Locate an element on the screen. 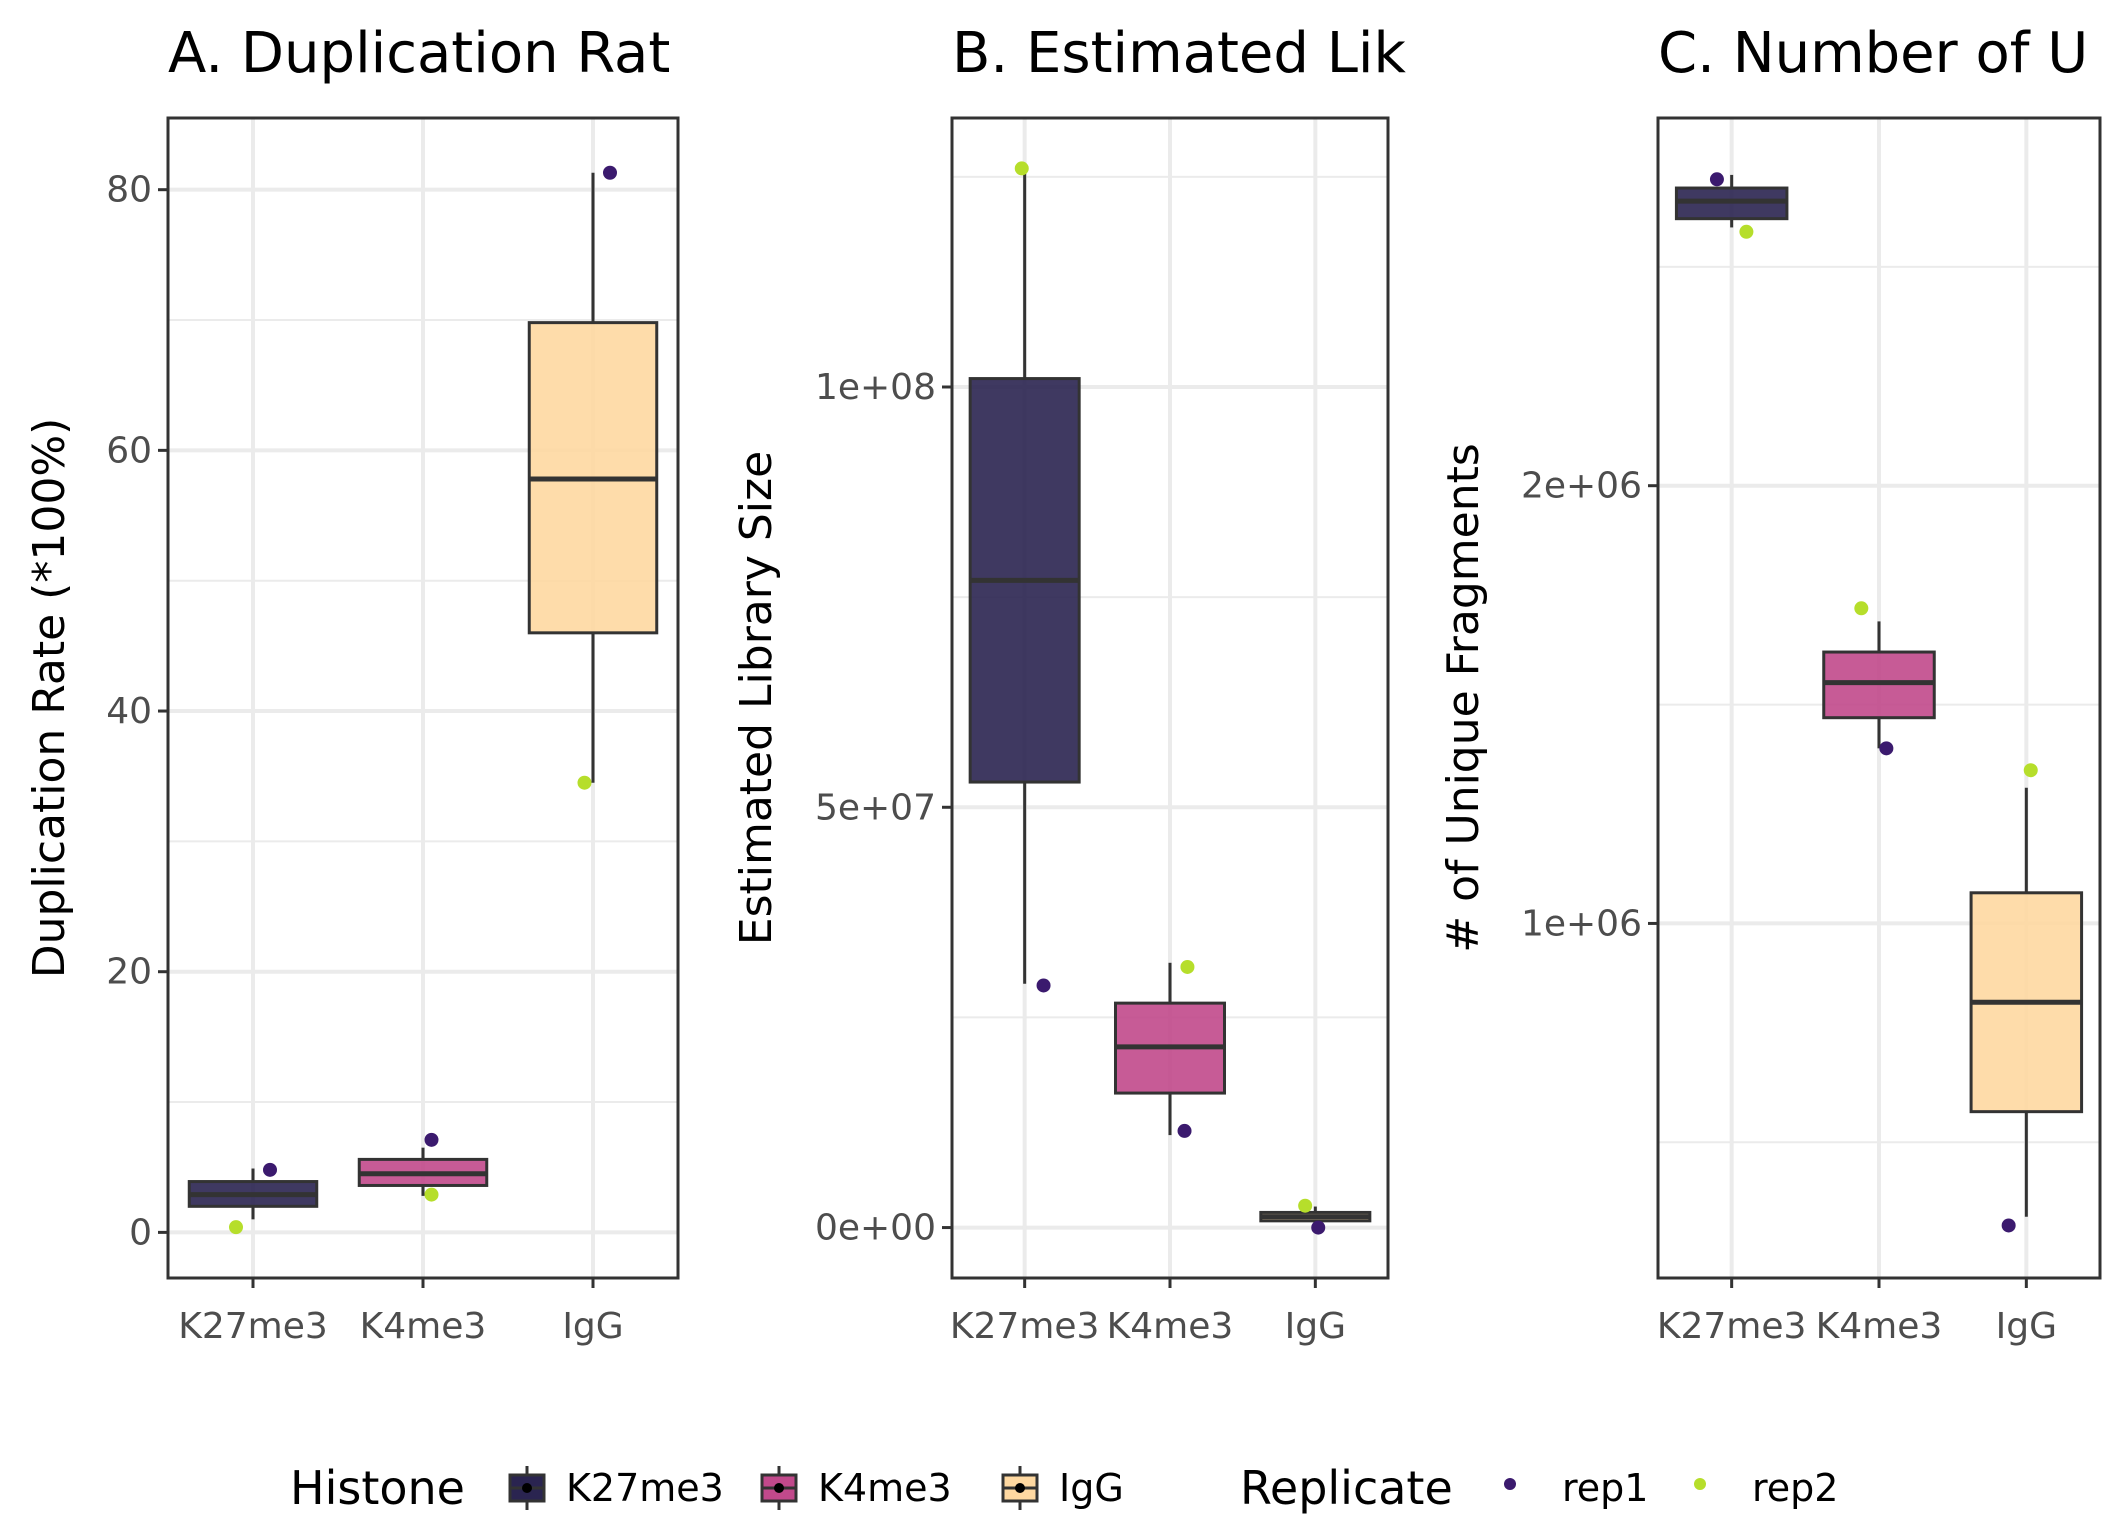 The height and width of the screenshot is (1536, 2112). legend-label-rep2: rep2 is located at coordinates (1795, 1488).